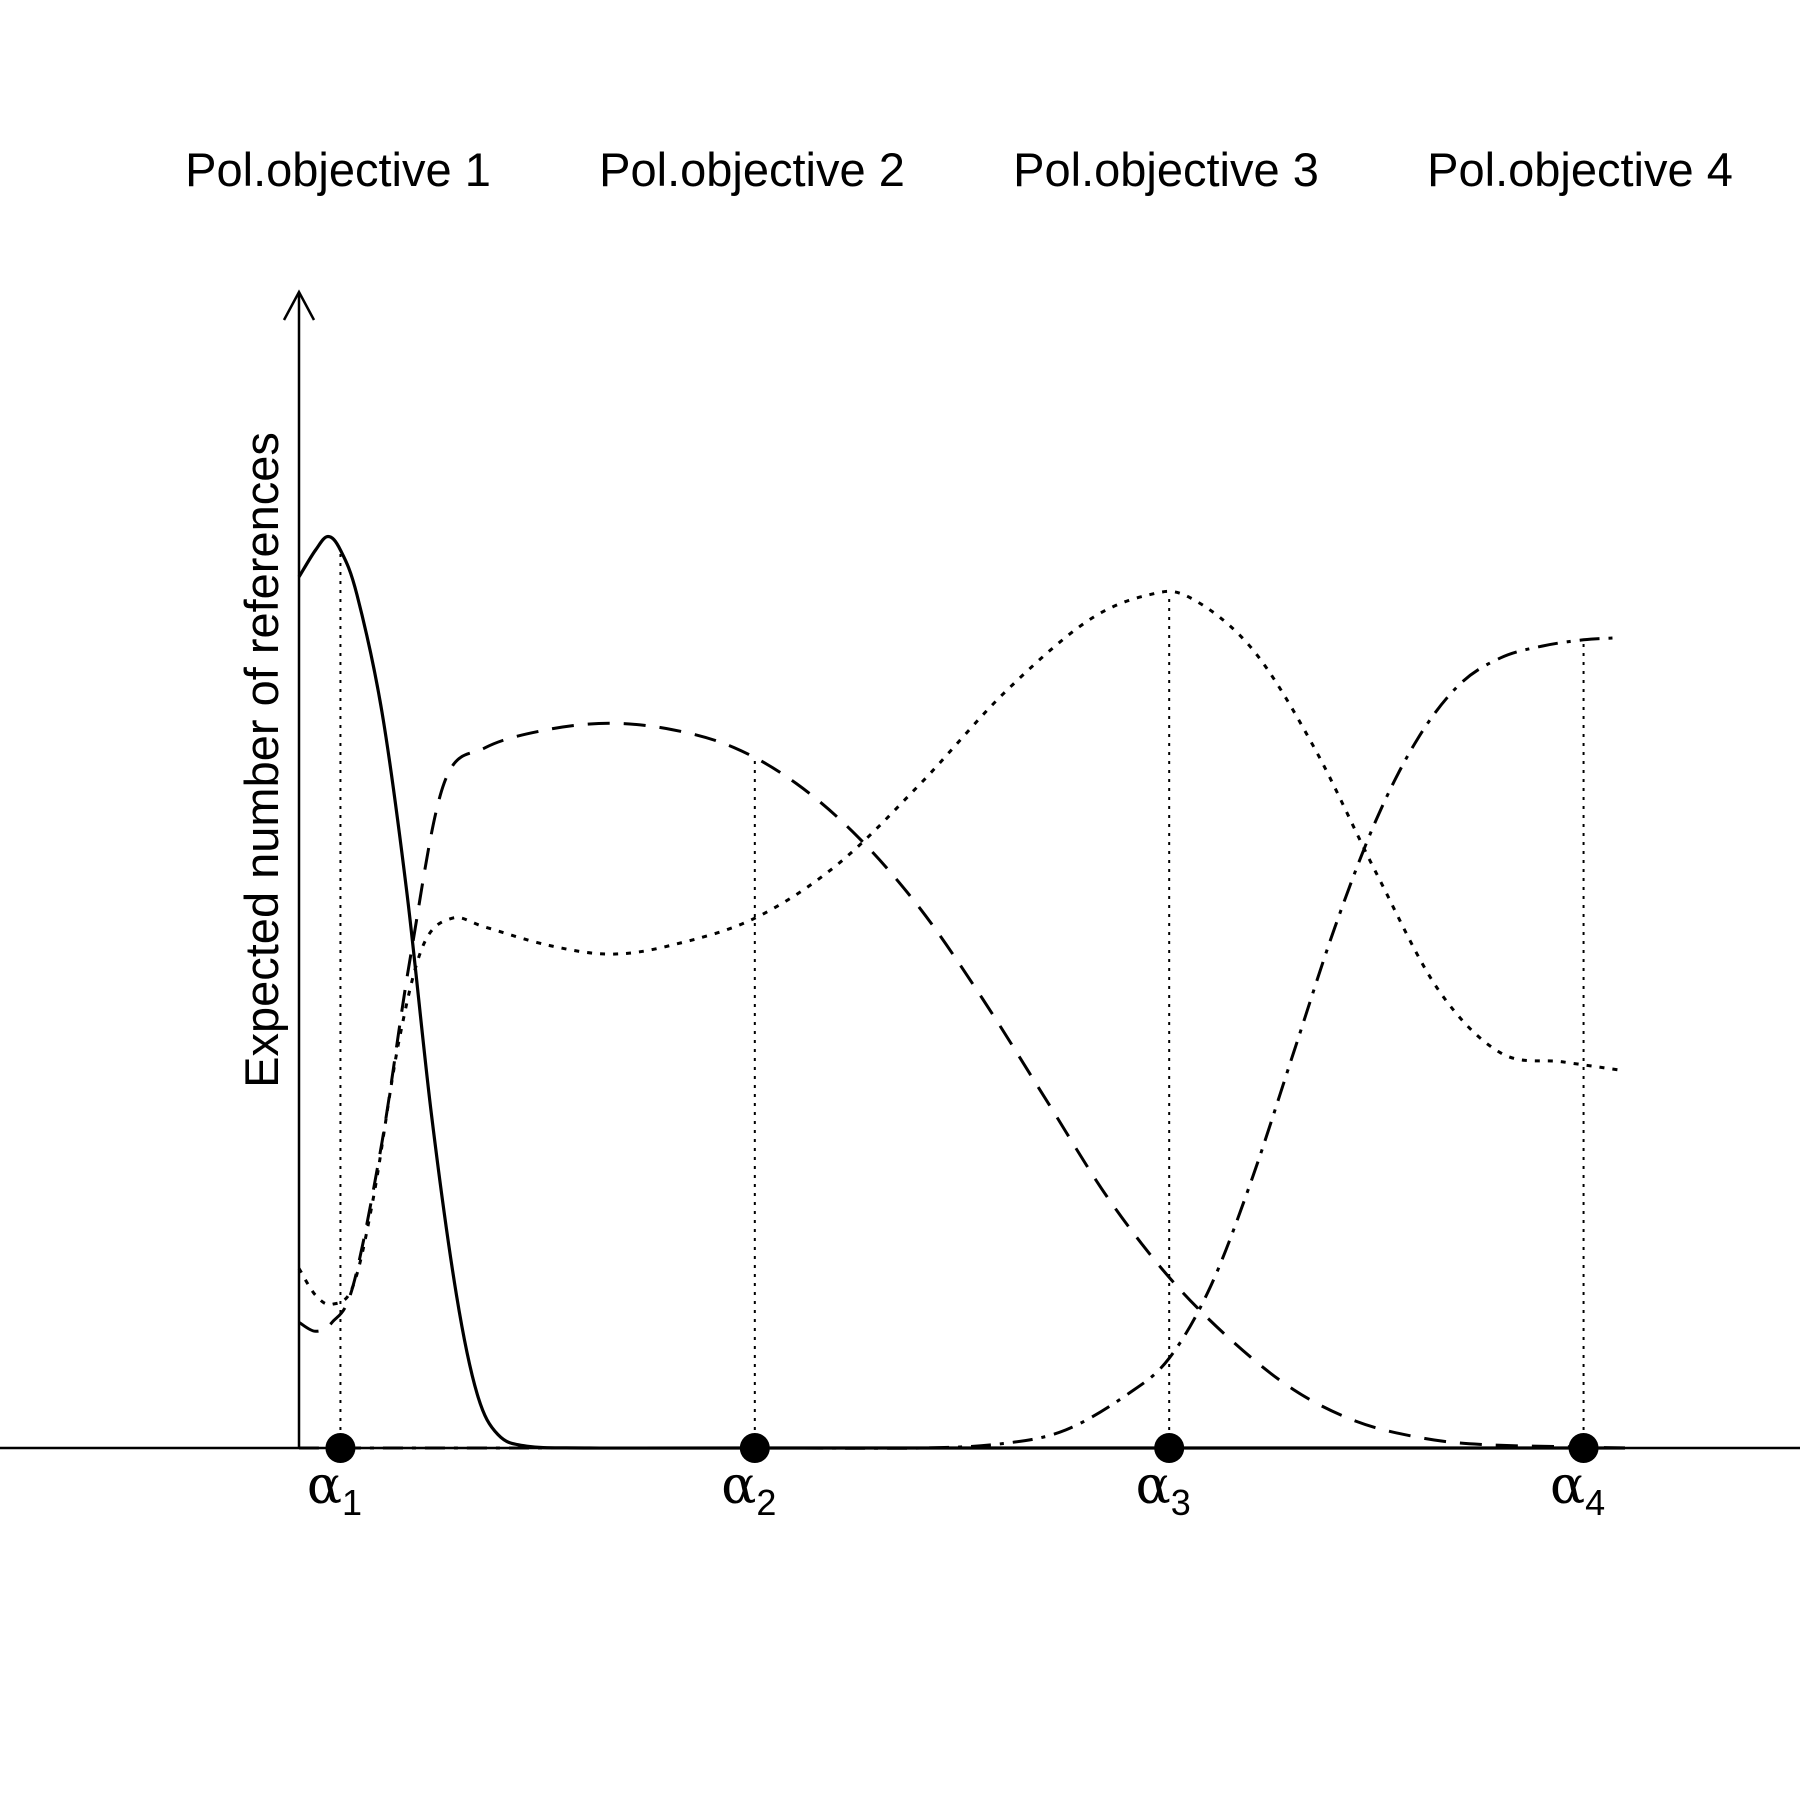  I want to click on alpha-tick-label-1: α1, so click(334, 1489).